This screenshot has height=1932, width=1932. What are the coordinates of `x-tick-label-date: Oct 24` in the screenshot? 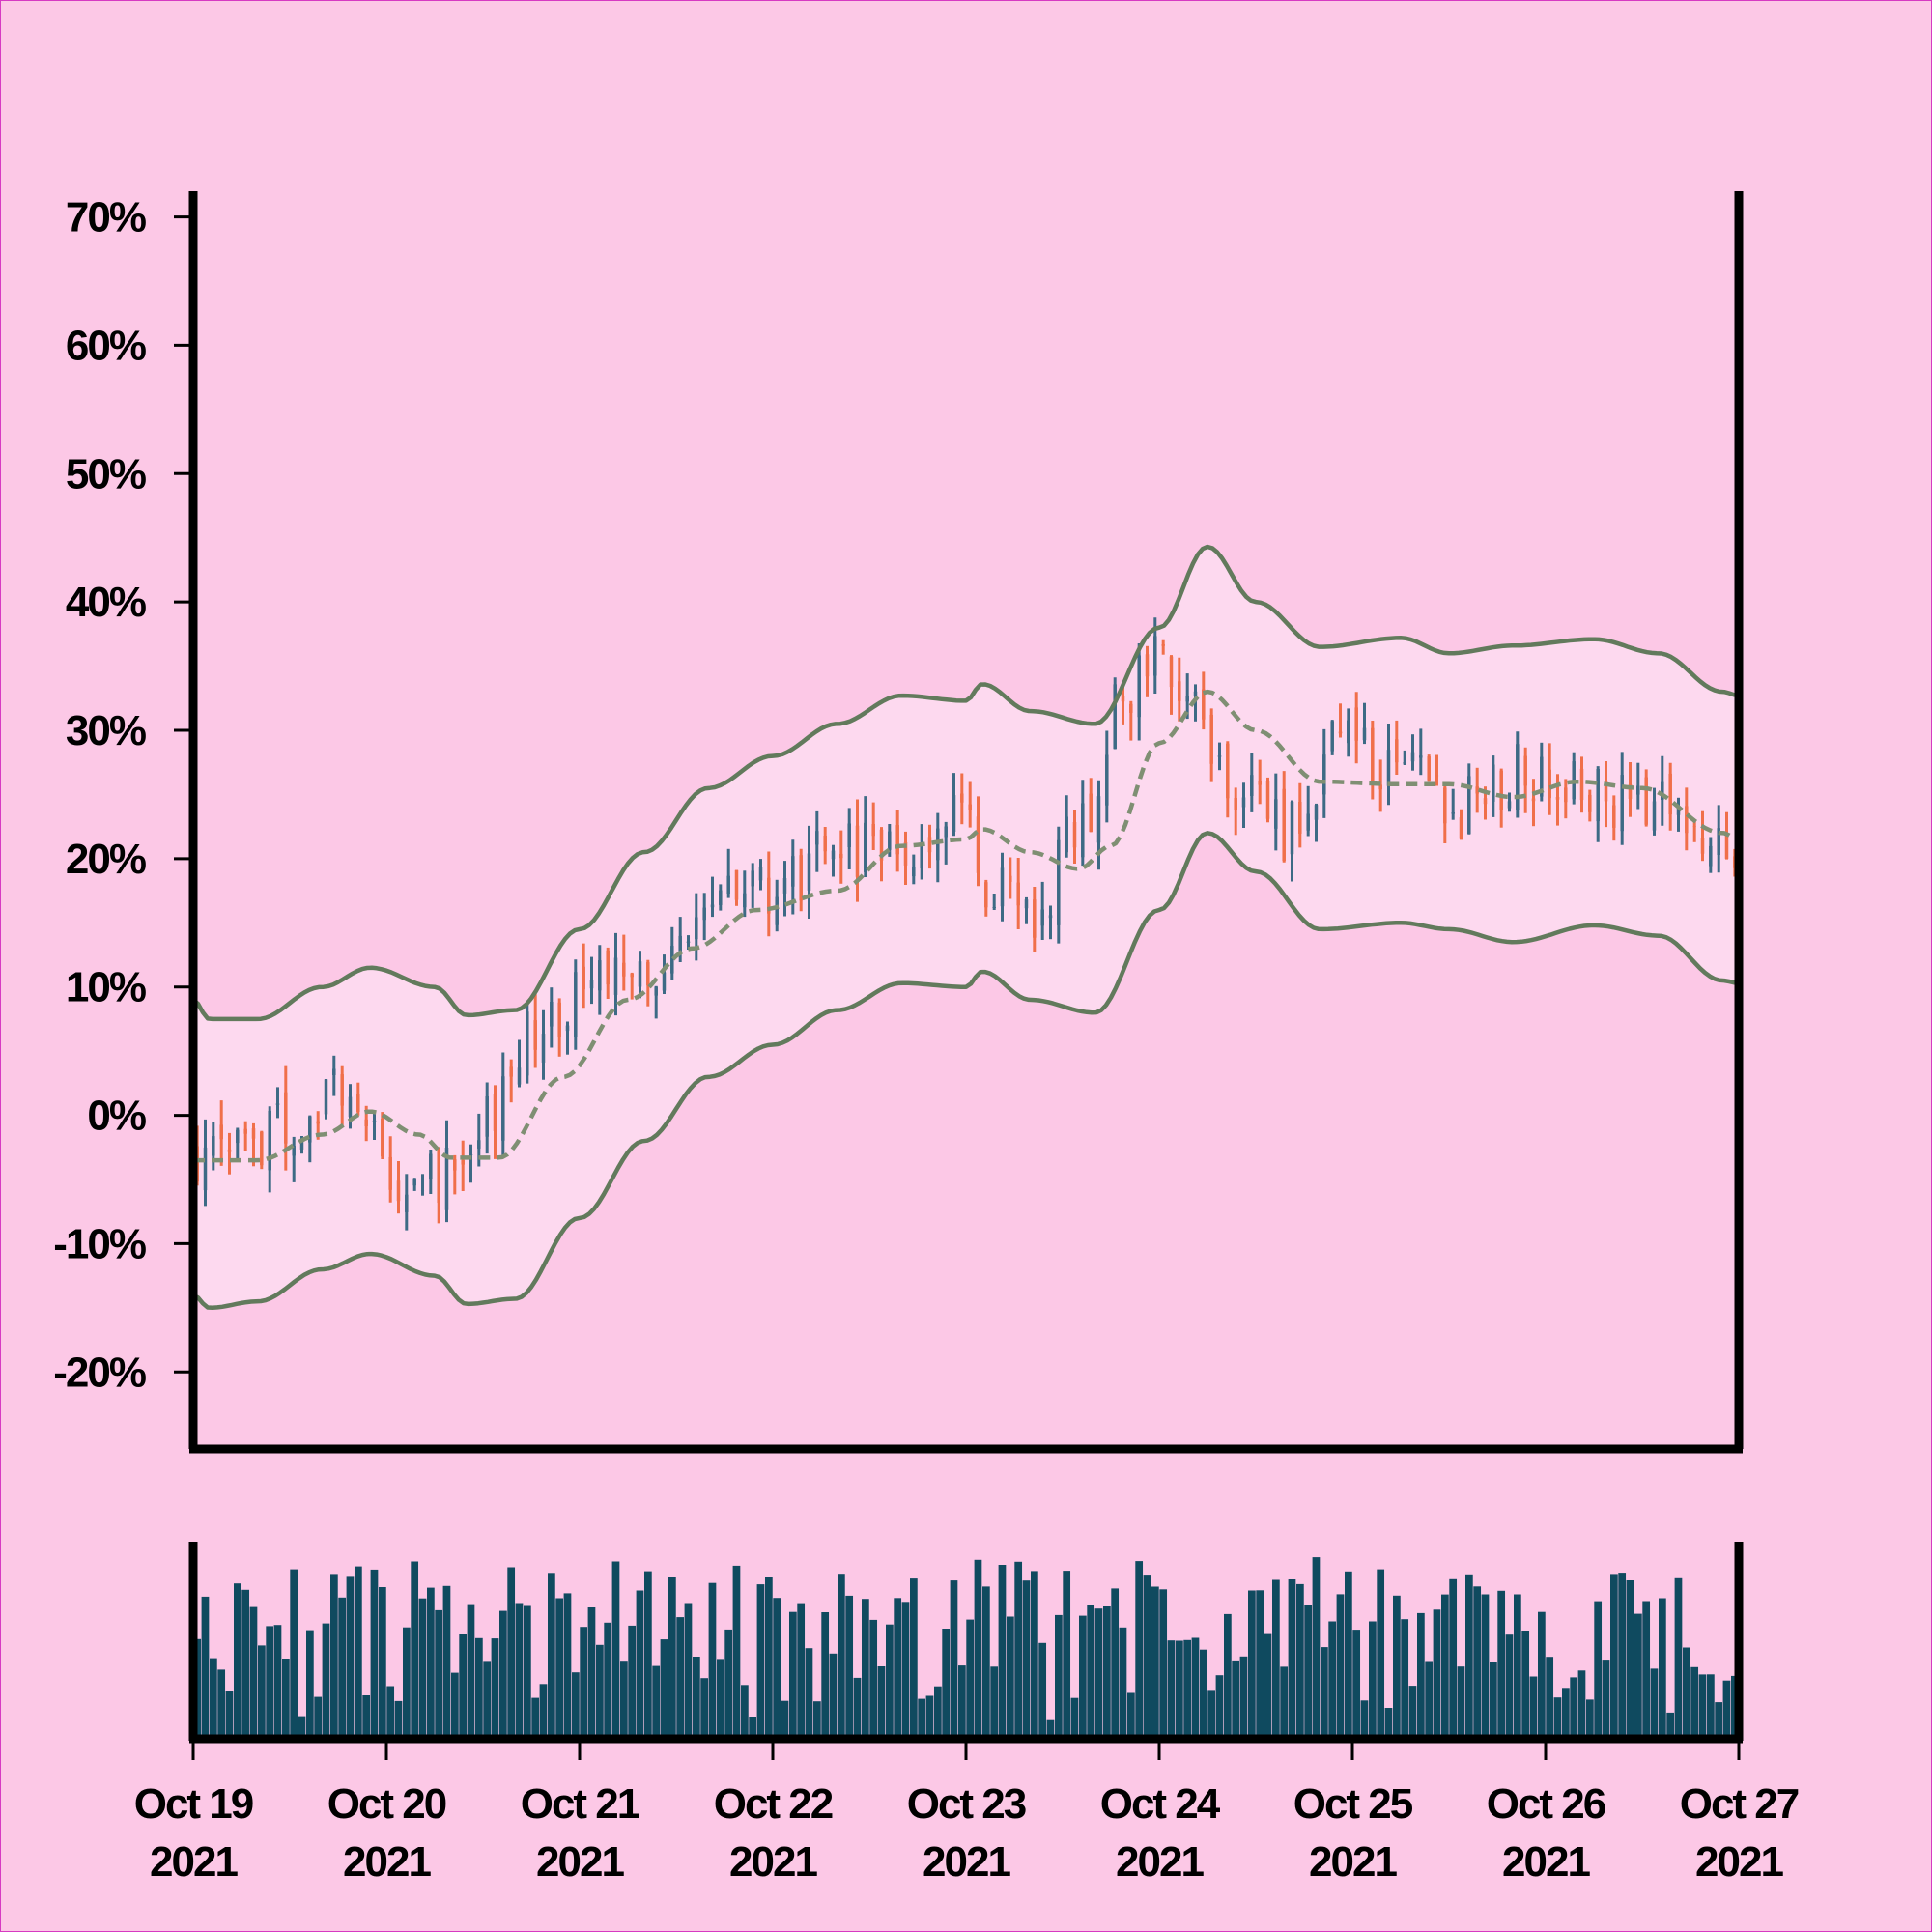 It's located at (1160, 1804).